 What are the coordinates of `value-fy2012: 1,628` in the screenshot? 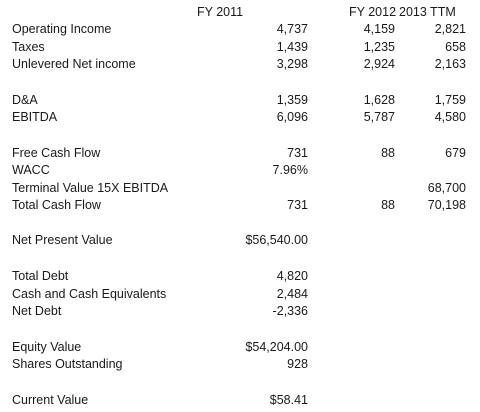 It's located at (379, 100).